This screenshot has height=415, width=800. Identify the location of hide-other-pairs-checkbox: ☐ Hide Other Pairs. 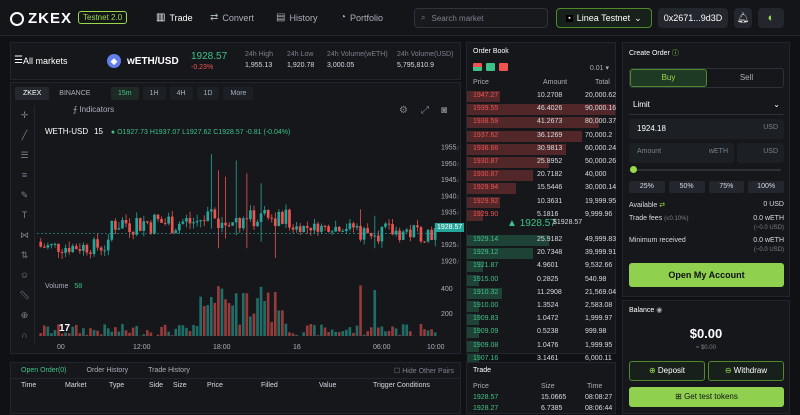
(424, 371).